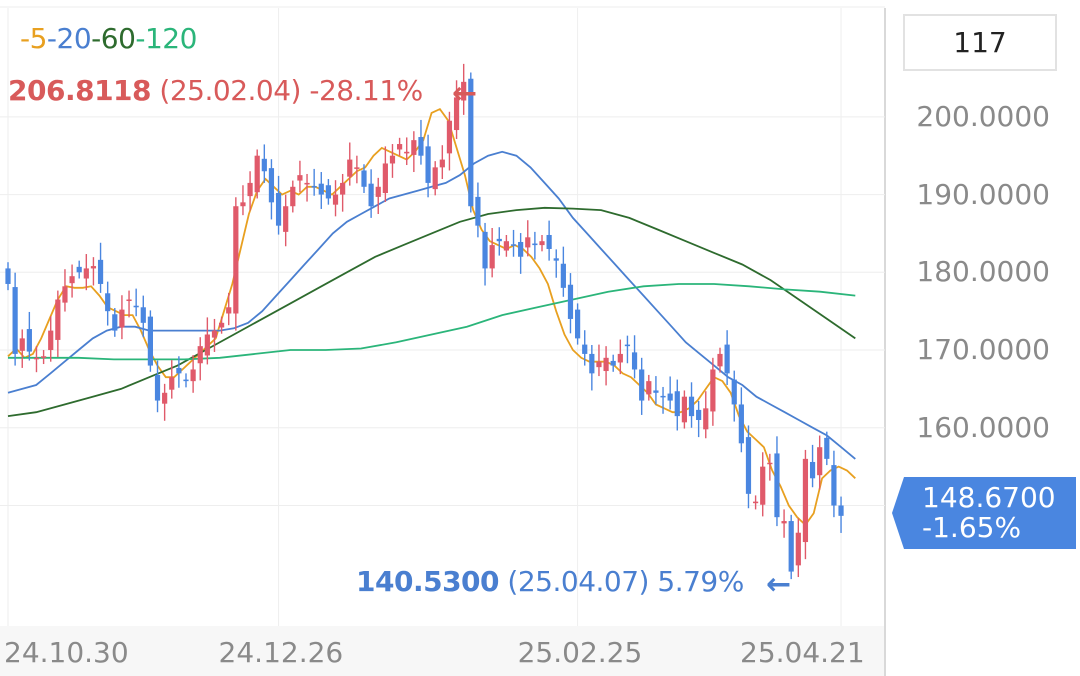 This screenshot has height=676, width=1080. Describe the element at coordinates (166, 38) in the screenshot. I see `legend-item-120: -120` at that location.